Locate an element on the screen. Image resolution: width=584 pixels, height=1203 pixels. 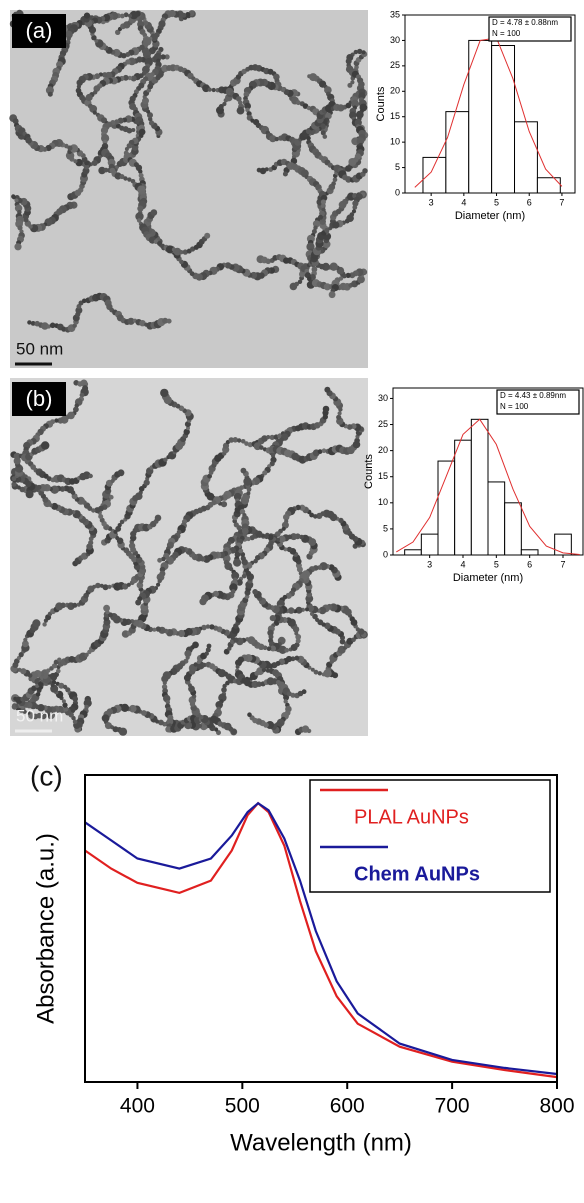
panel-label: (c) is located at coordinates (46, 775).